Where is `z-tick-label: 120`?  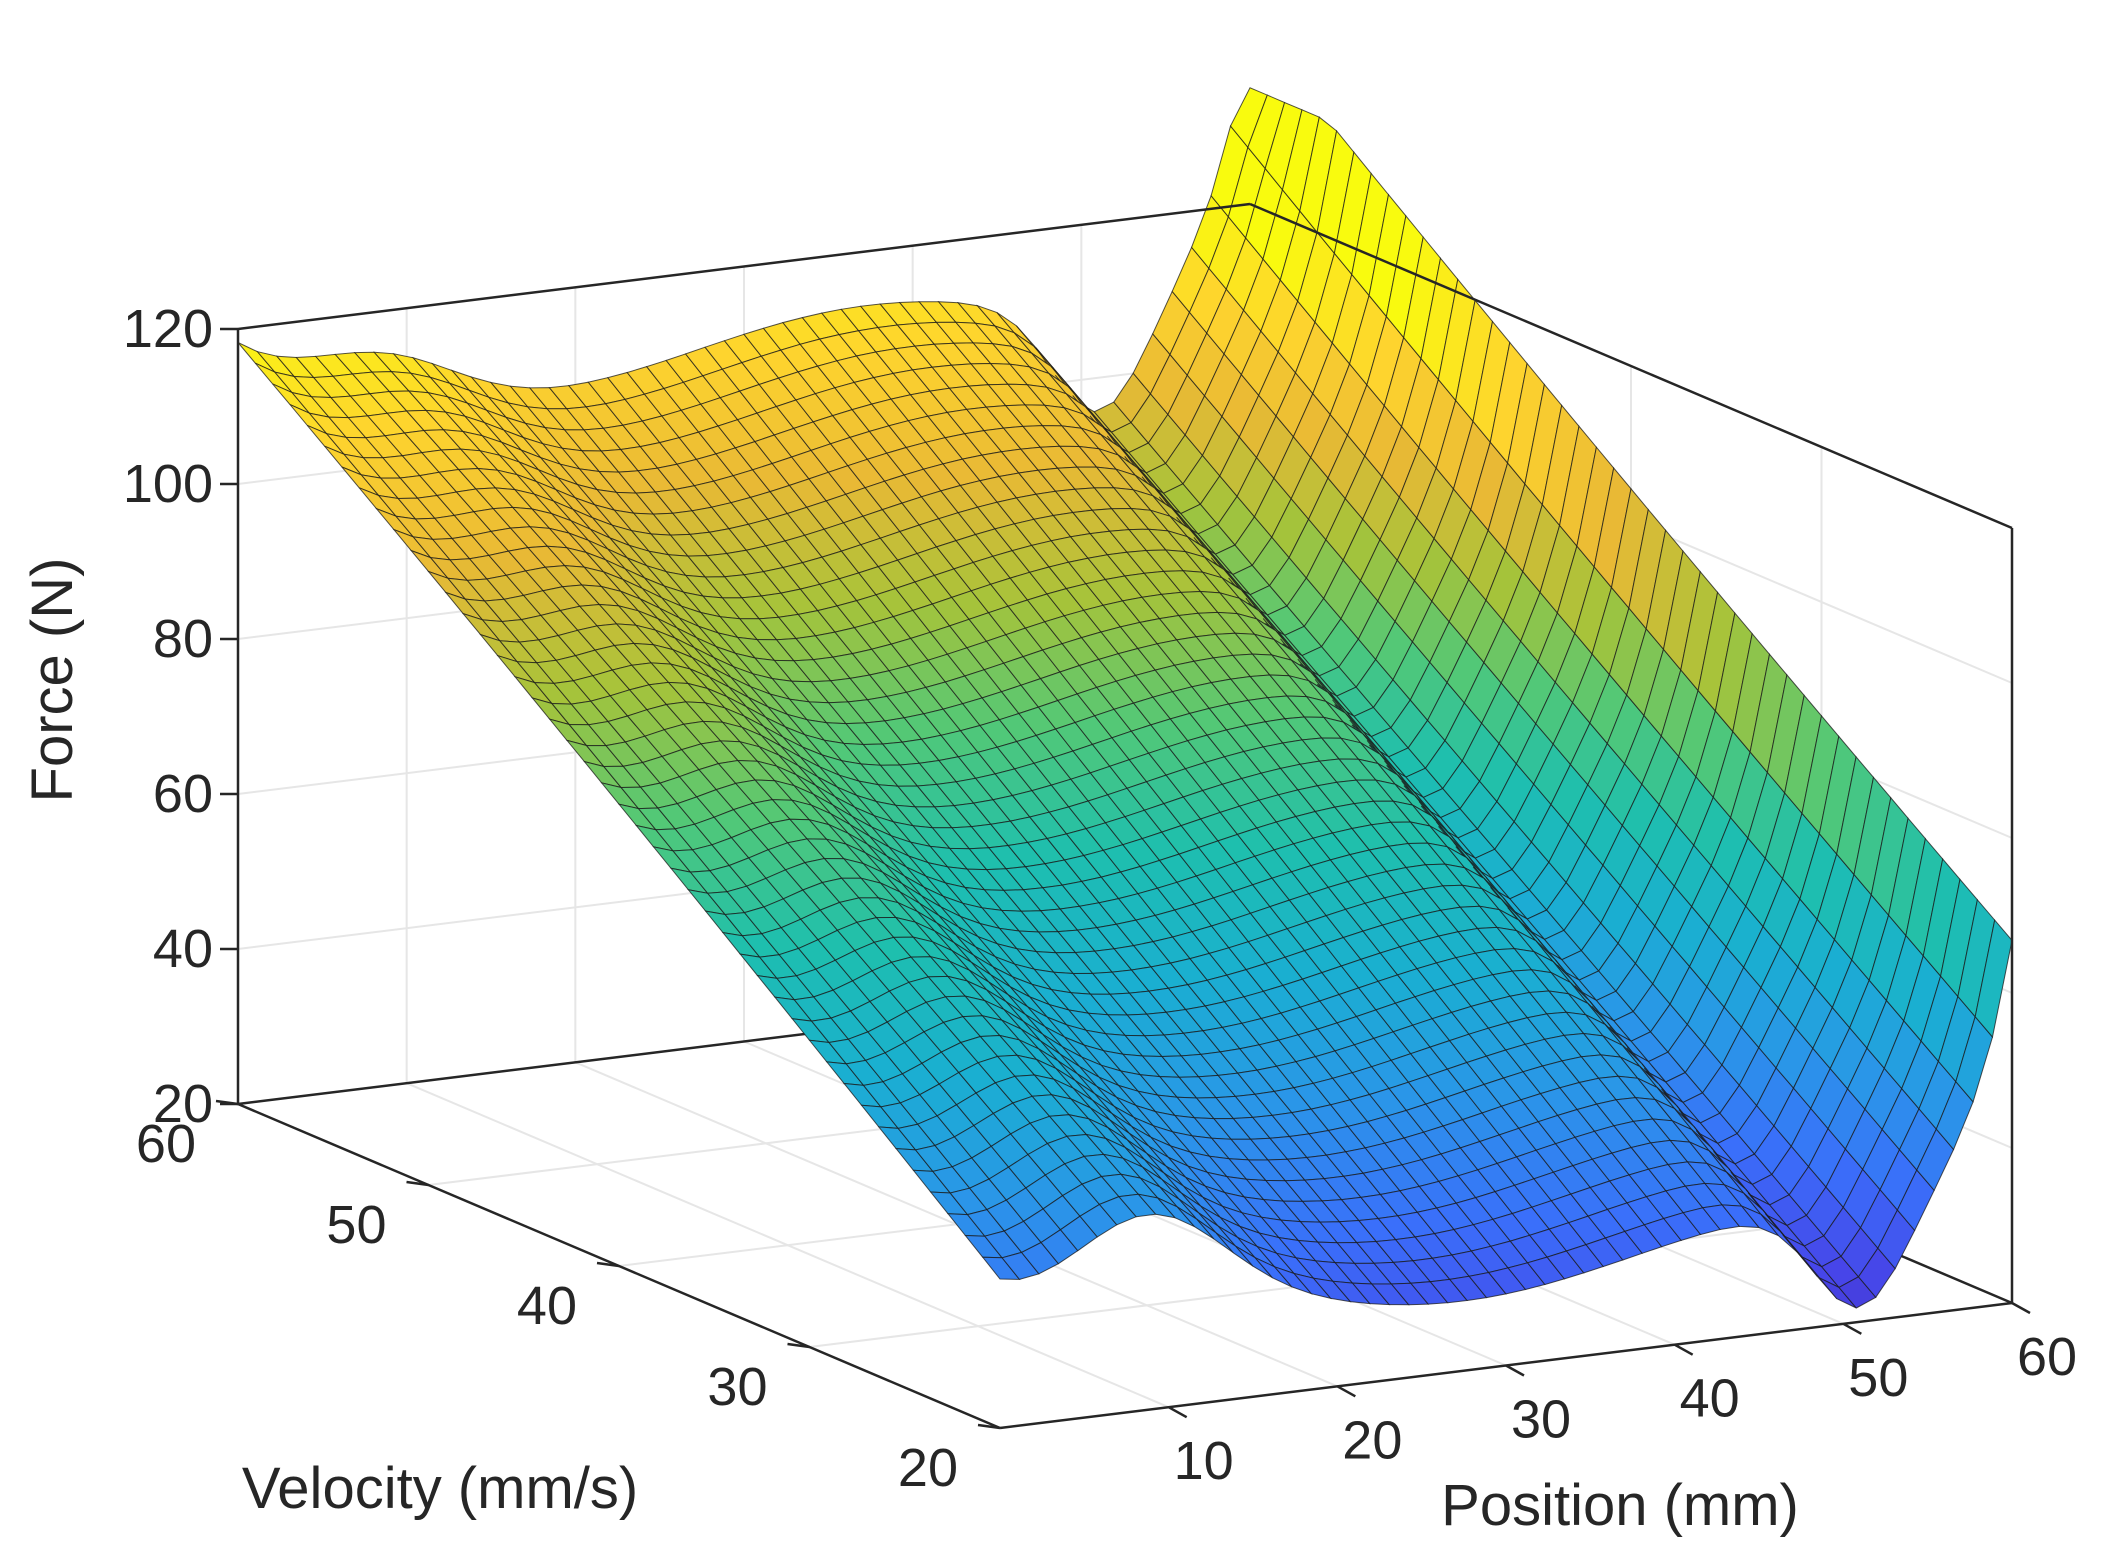 z-tick-label: 120 is located at coordinates (168, 329).